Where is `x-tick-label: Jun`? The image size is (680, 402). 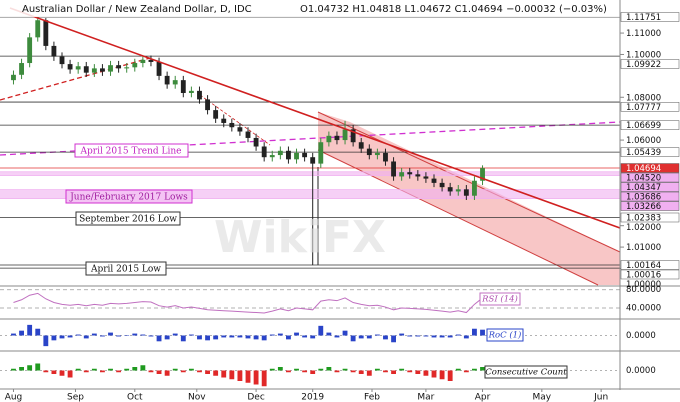 x-tick-label: Jun is located at coordinates (600, 397).